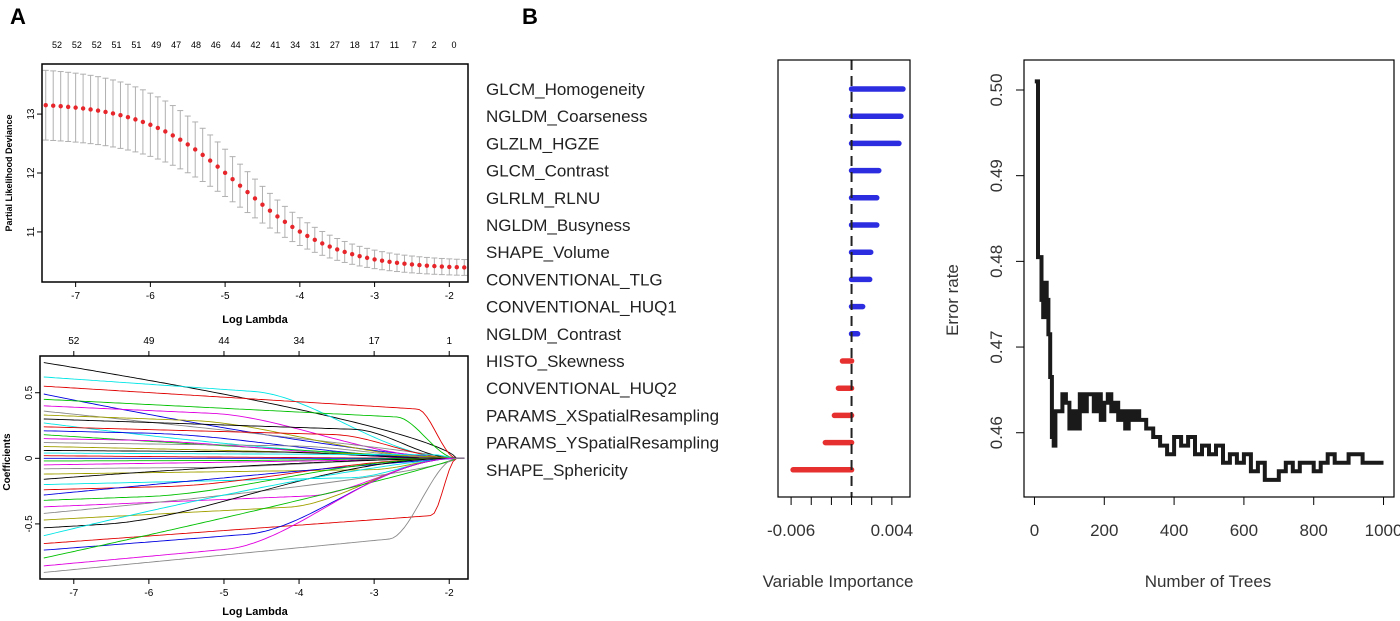 The image size is (1400, 621). What do you see at coordinates (148, 593) in the screenshot?
I see `coef-x-tick-label: -6` at bounding box center [148, 593].